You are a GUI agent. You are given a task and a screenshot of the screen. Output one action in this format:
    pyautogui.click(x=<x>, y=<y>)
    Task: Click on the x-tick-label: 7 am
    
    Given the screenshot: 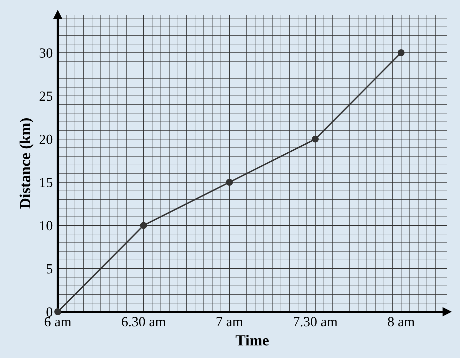 What is the action you would take?
    pyautogui.click(x=230, y=322)
    